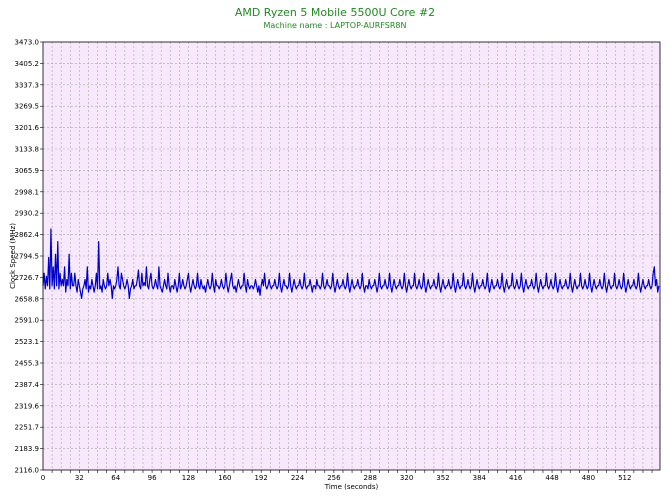 This screenshot has height=502, width=670. I want to click on x-tick-label: 352, so click(442, 478).